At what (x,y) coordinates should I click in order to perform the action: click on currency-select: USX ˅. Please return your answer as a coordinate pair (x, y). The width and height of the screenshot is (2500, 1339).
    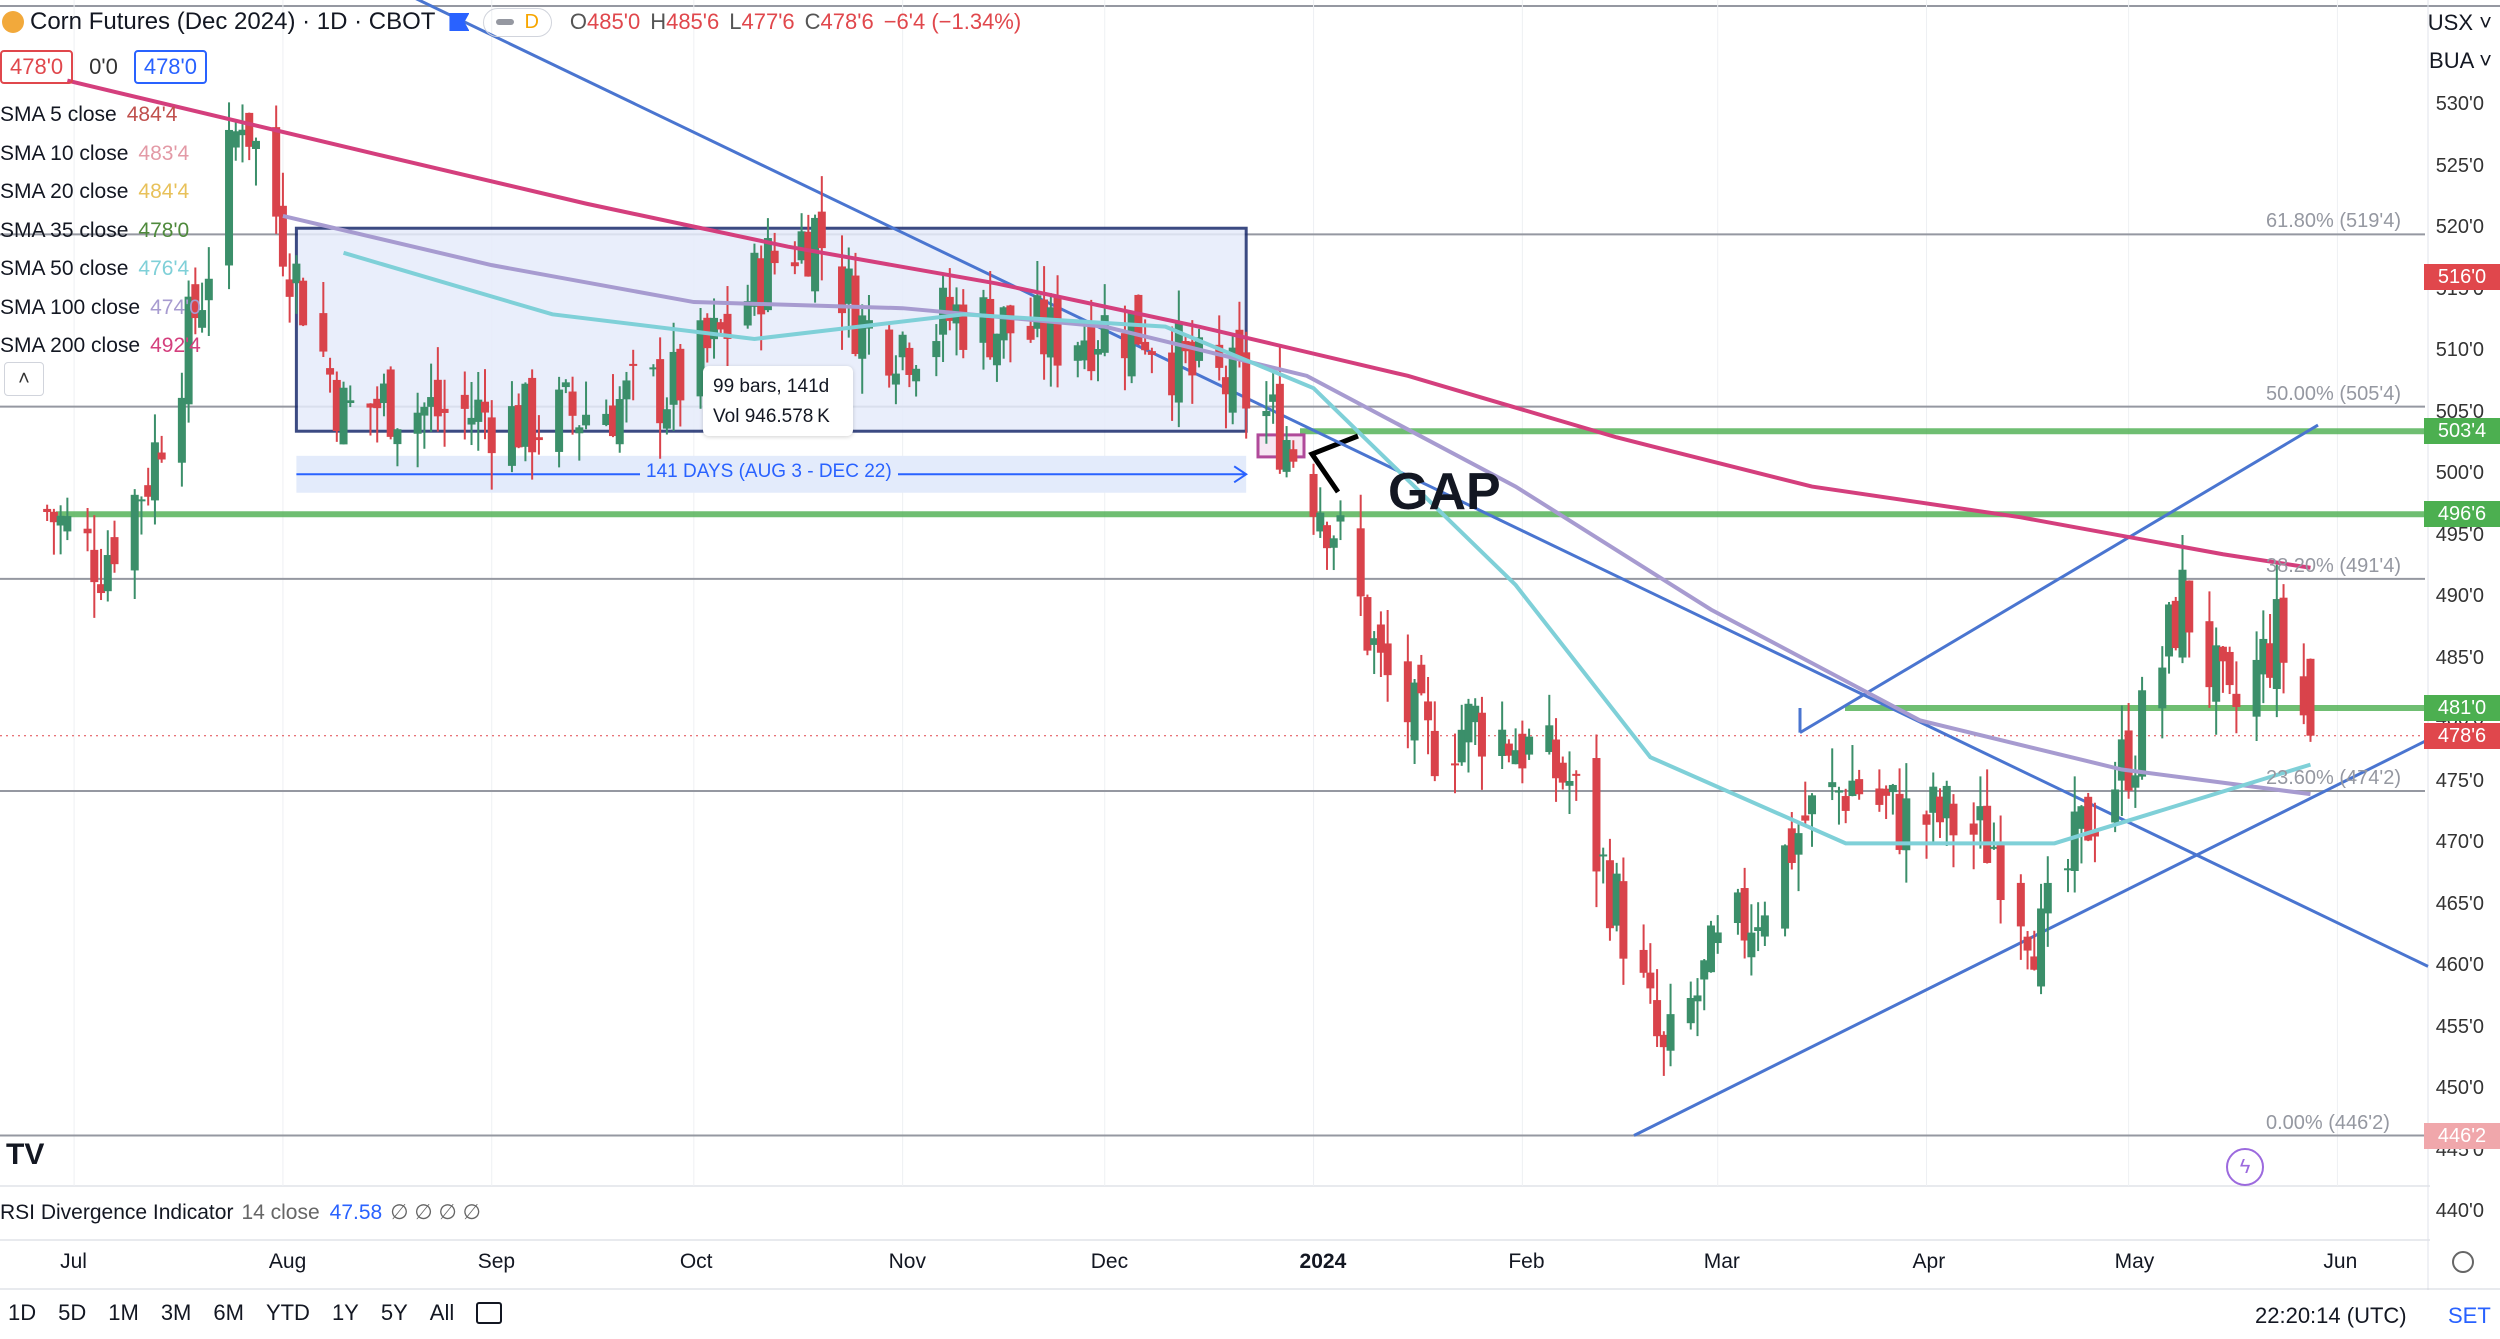
    Looking at the image, I should click on (2459, 22).